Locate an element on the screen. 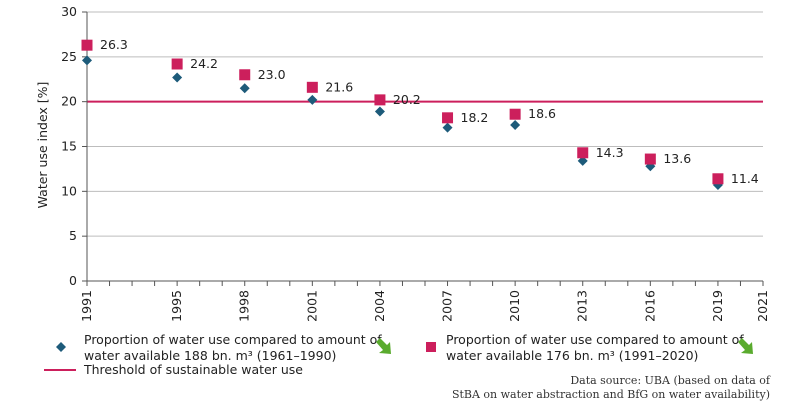 This screenshot has height=402, width=800. data-label: 18.6 is located at coordinates (542, 113).